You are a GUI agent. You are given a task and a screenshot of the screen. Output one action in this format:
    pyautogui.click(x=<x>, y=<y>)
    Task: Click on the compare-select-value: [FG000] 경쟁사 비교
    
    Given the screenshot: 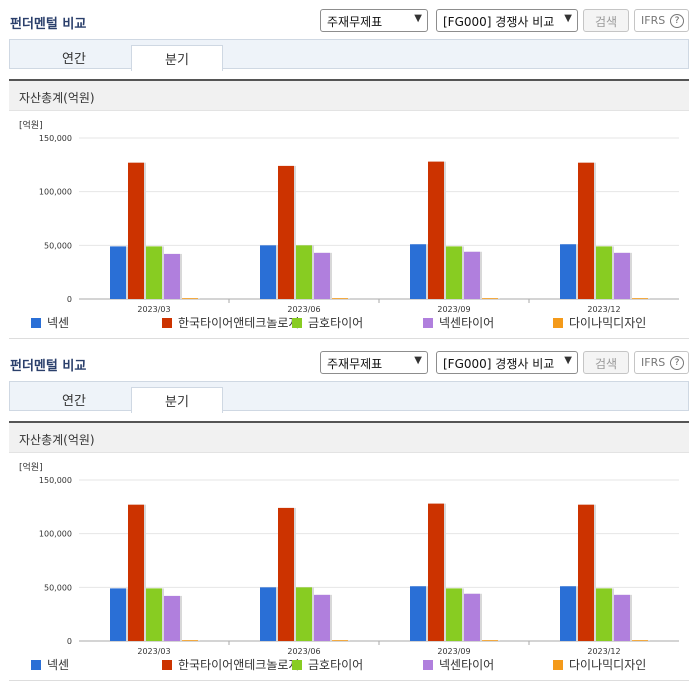 What is the action you would take?
    pyautogui.click(x=499, y=364)
    